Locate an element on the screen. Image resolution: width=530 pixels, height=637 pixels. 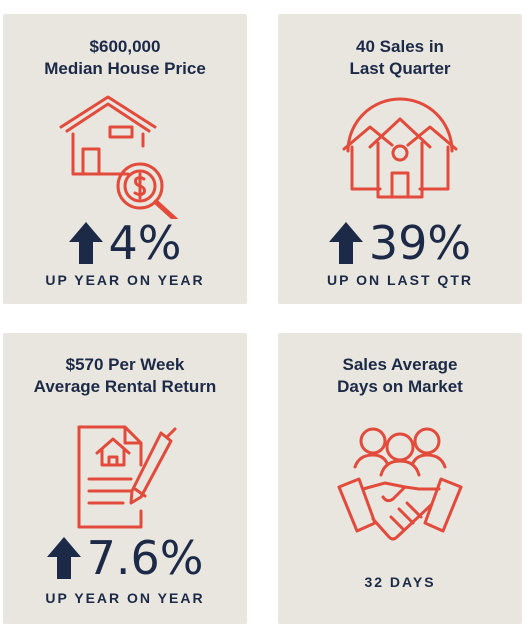
houses-neighborhood-icon is located at coordinates (400, 148).